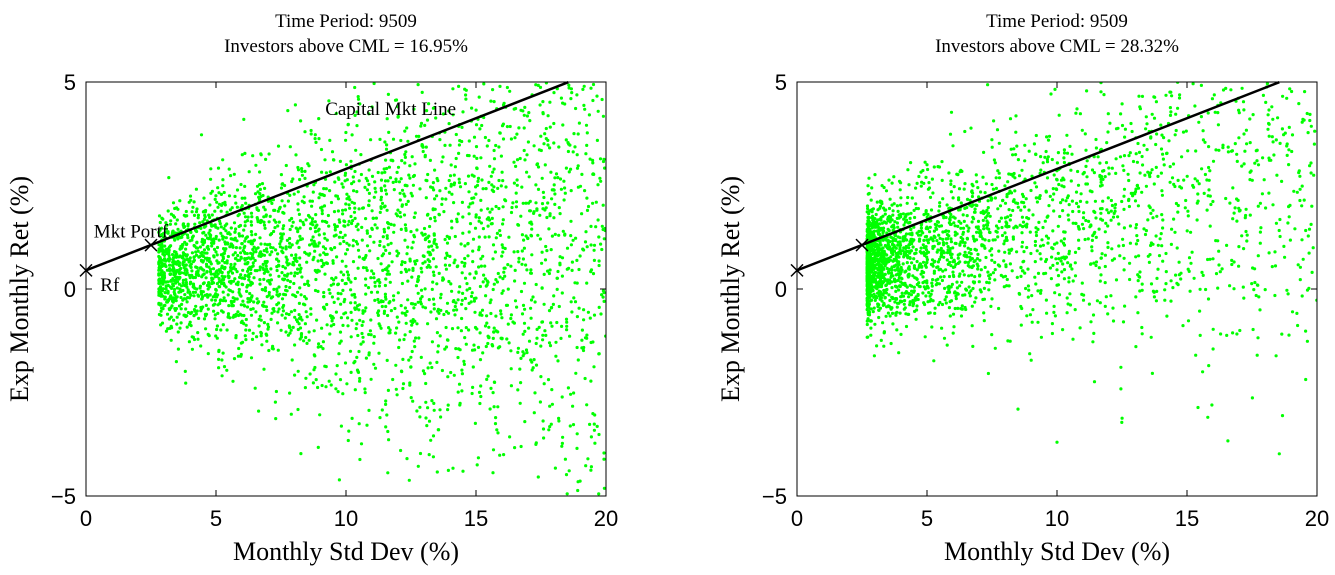 This screenshot has height=575, width=1335. Describe the element at coordinates (151, 245) in the screenshot. I see `market-portfolio-marker` at that location.